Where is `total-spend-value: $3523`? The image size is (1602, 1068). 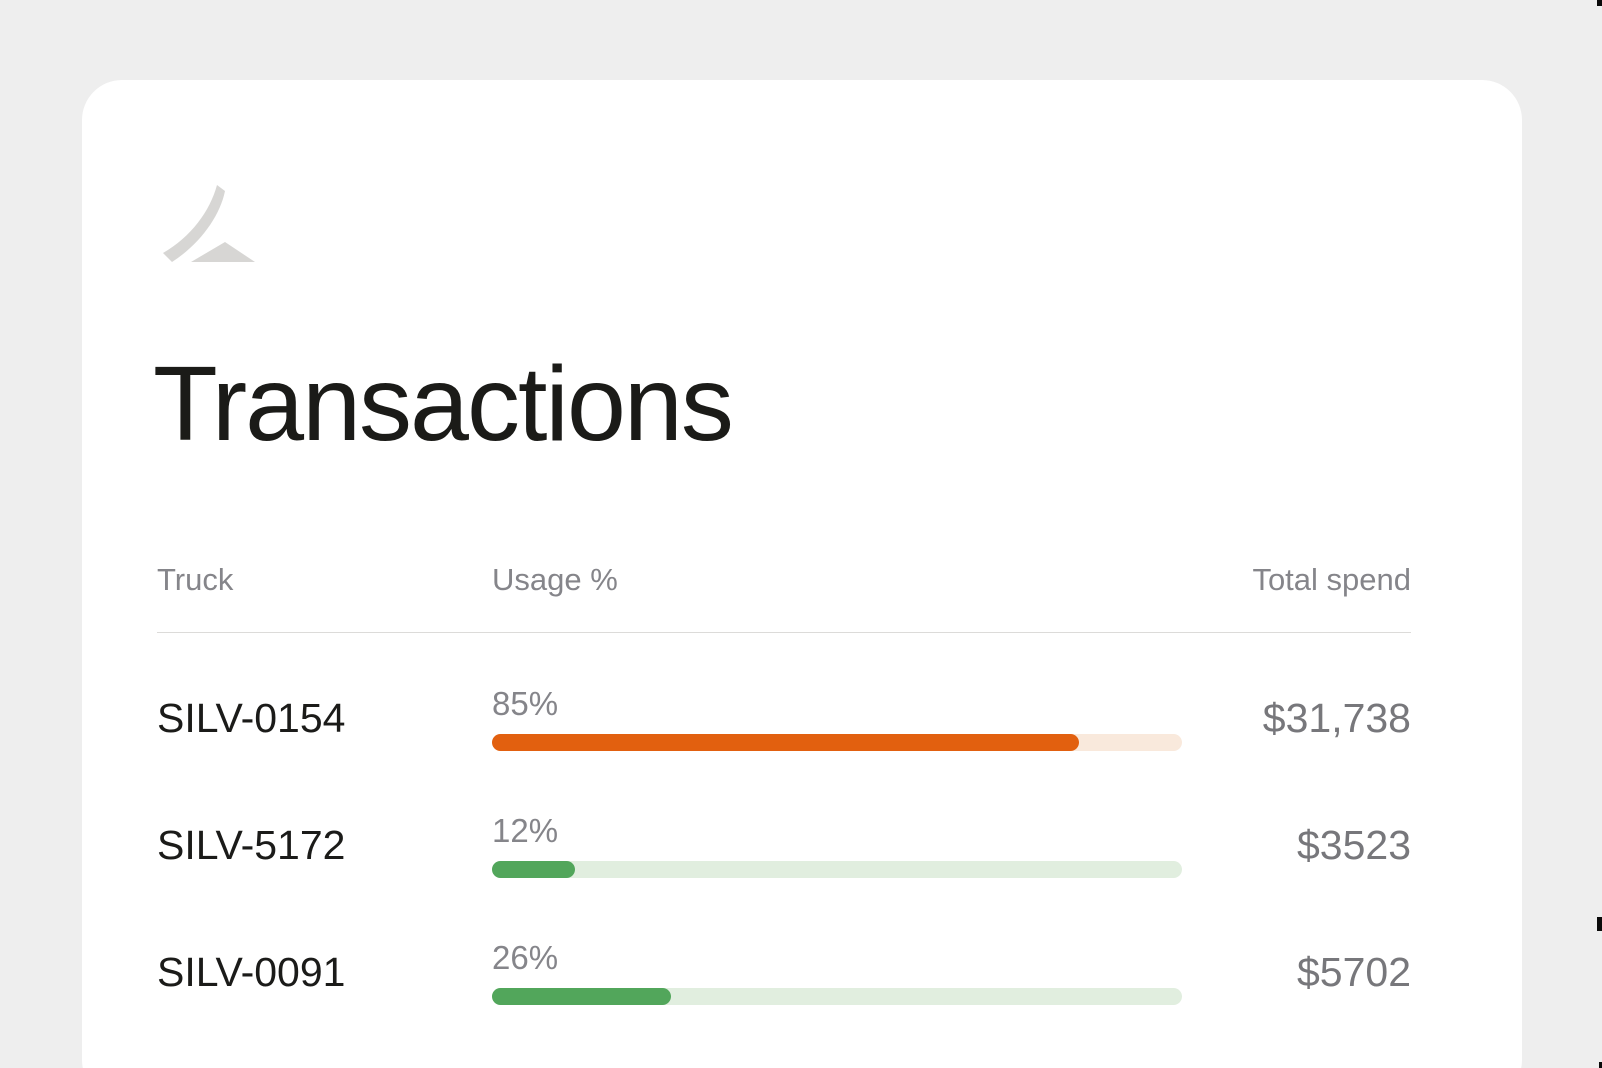
total-spend-value: $3523 is located at coordinates (1353, 845).